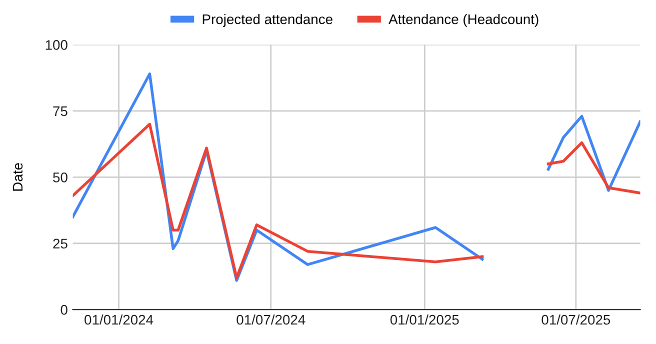 This screenshot has width=656, height=344. What do you see at coordinates (57, 45) in the screenshot?
I see `y-tick-label: 100` at bounding box center [57, 45].